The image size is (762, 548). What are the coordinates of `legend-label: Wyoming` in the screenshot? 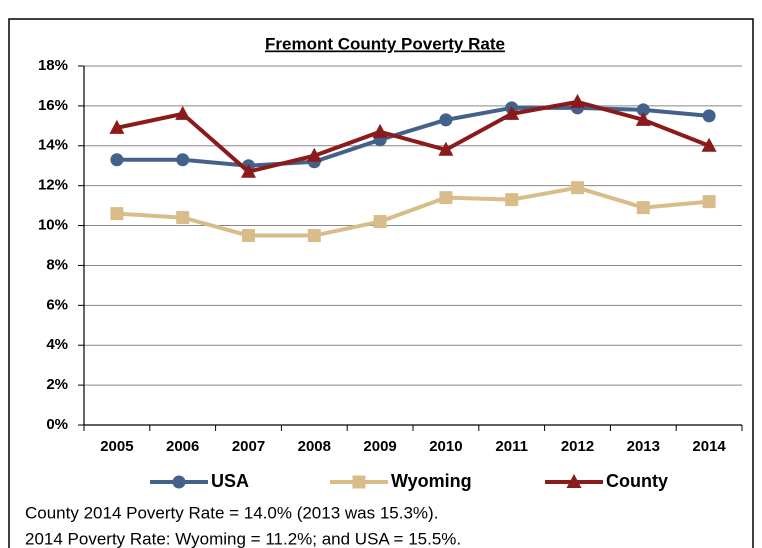 It's located at (431, 481).